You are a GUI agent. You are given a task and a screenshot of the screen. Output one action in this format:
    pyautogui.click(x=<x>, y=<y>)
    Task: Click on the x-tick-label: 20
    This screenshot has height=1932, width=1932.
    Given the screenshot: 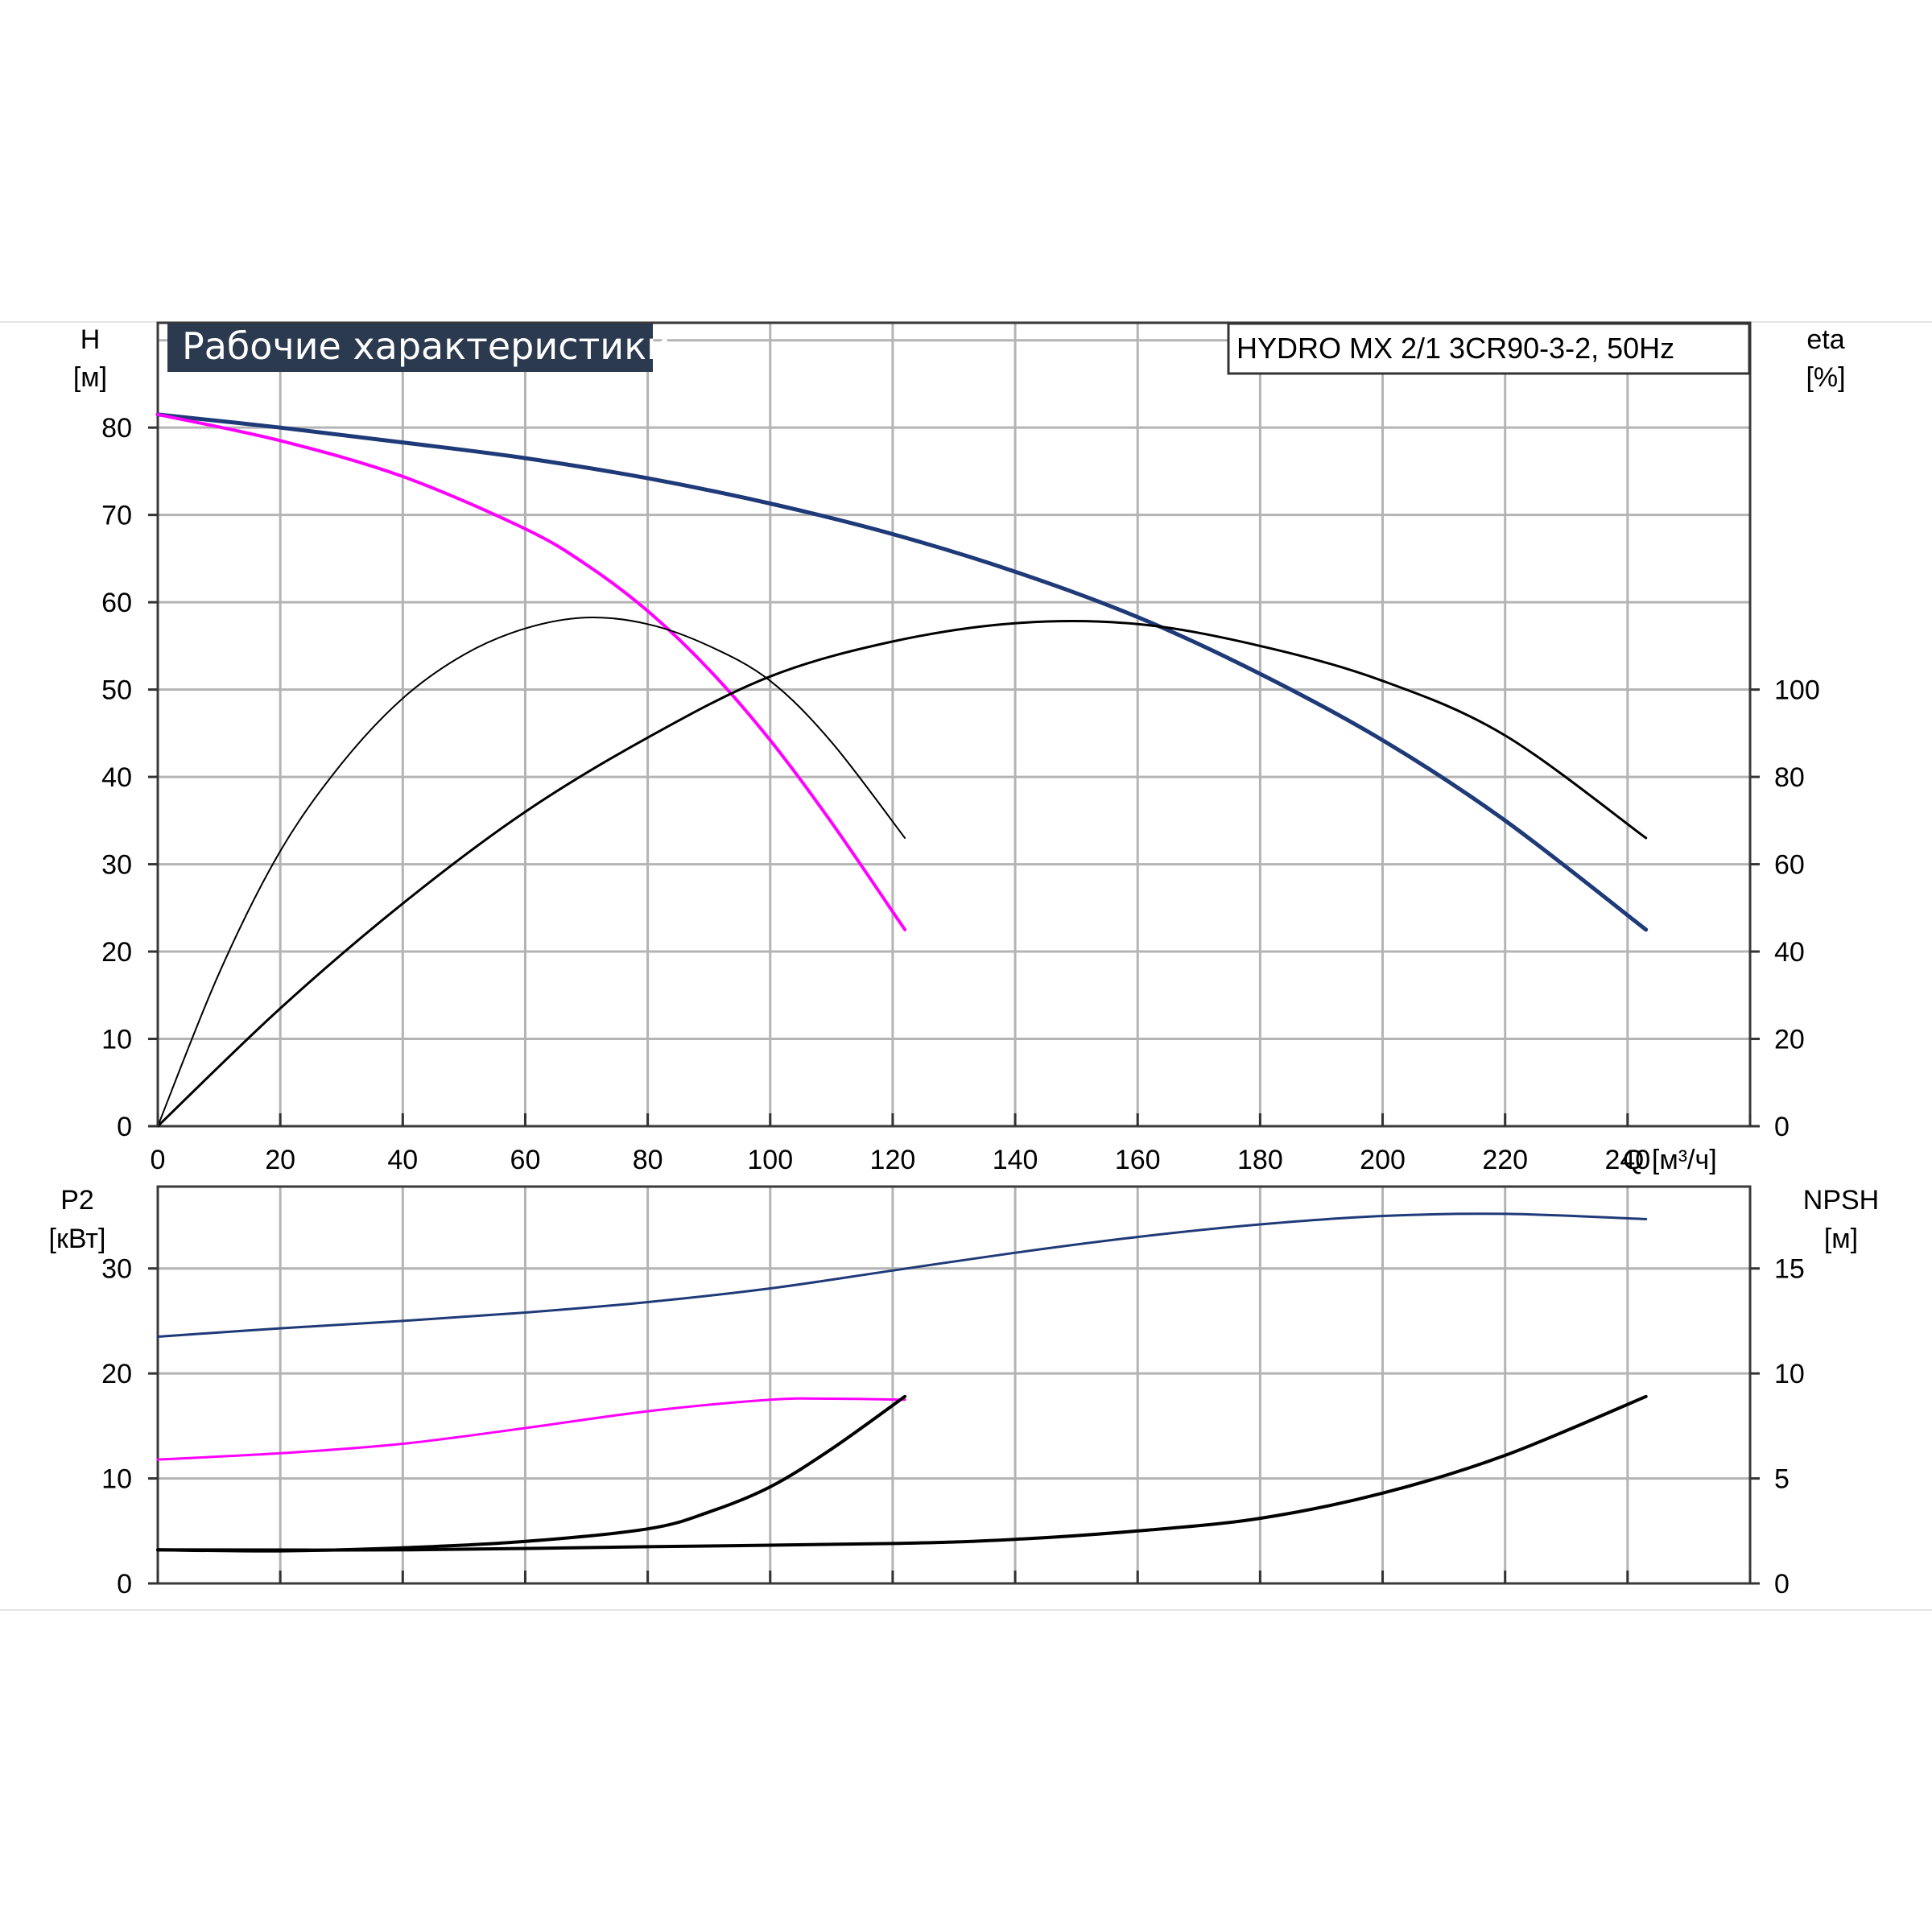 What is the action you would take?
    pyautogui.click(x=280, y=1160)
    